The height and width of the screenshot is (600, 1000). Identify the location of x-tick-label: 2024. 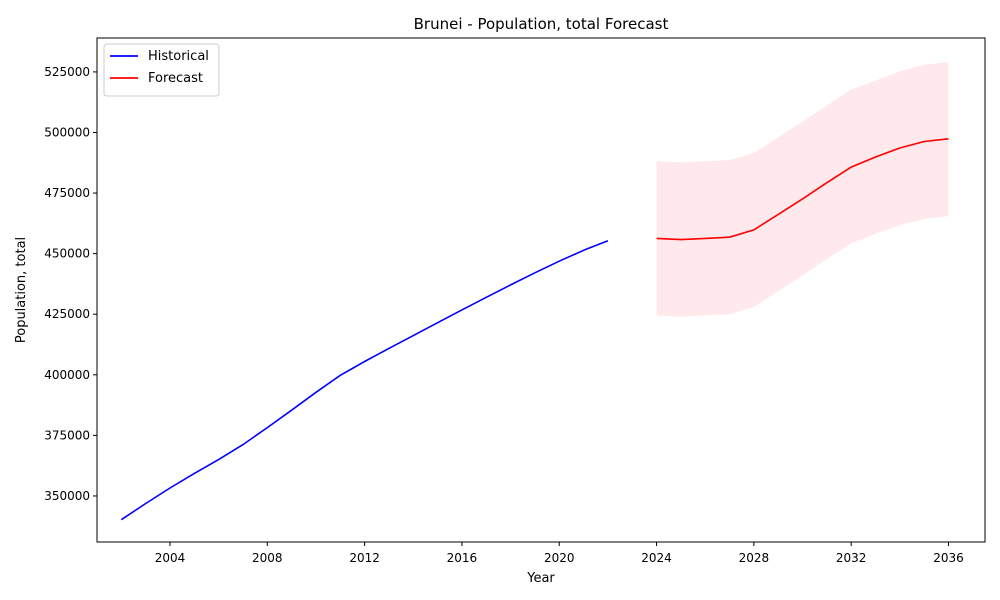
(656, 558).